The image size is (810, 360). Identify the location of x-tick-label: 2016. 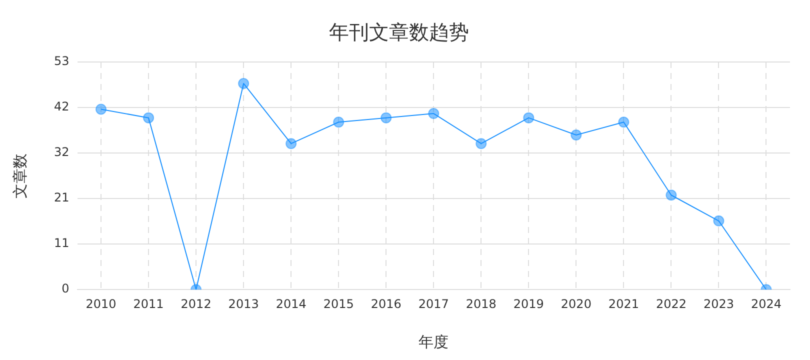
(386, 303).